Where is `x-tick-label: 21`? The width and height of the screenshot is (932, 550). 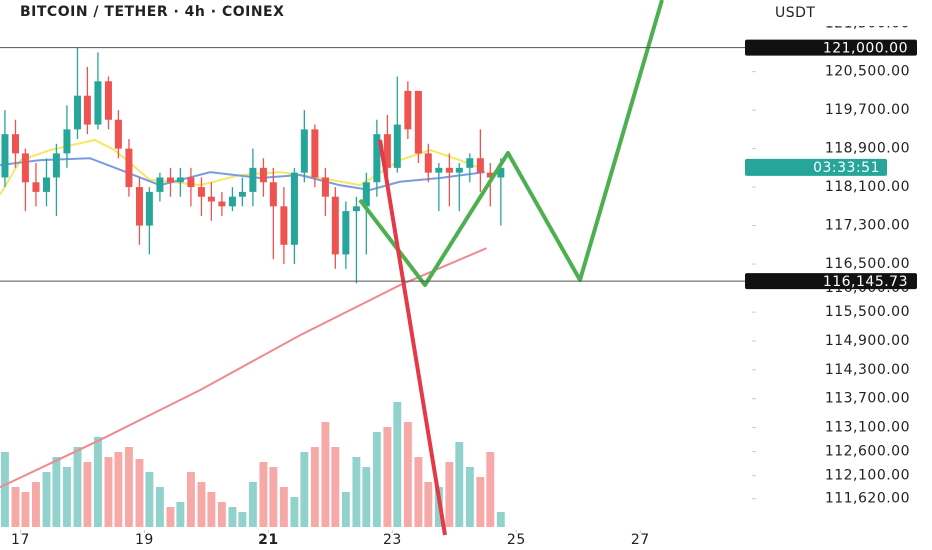
x-tick-label: 21 is located at coordinates (268, 540).